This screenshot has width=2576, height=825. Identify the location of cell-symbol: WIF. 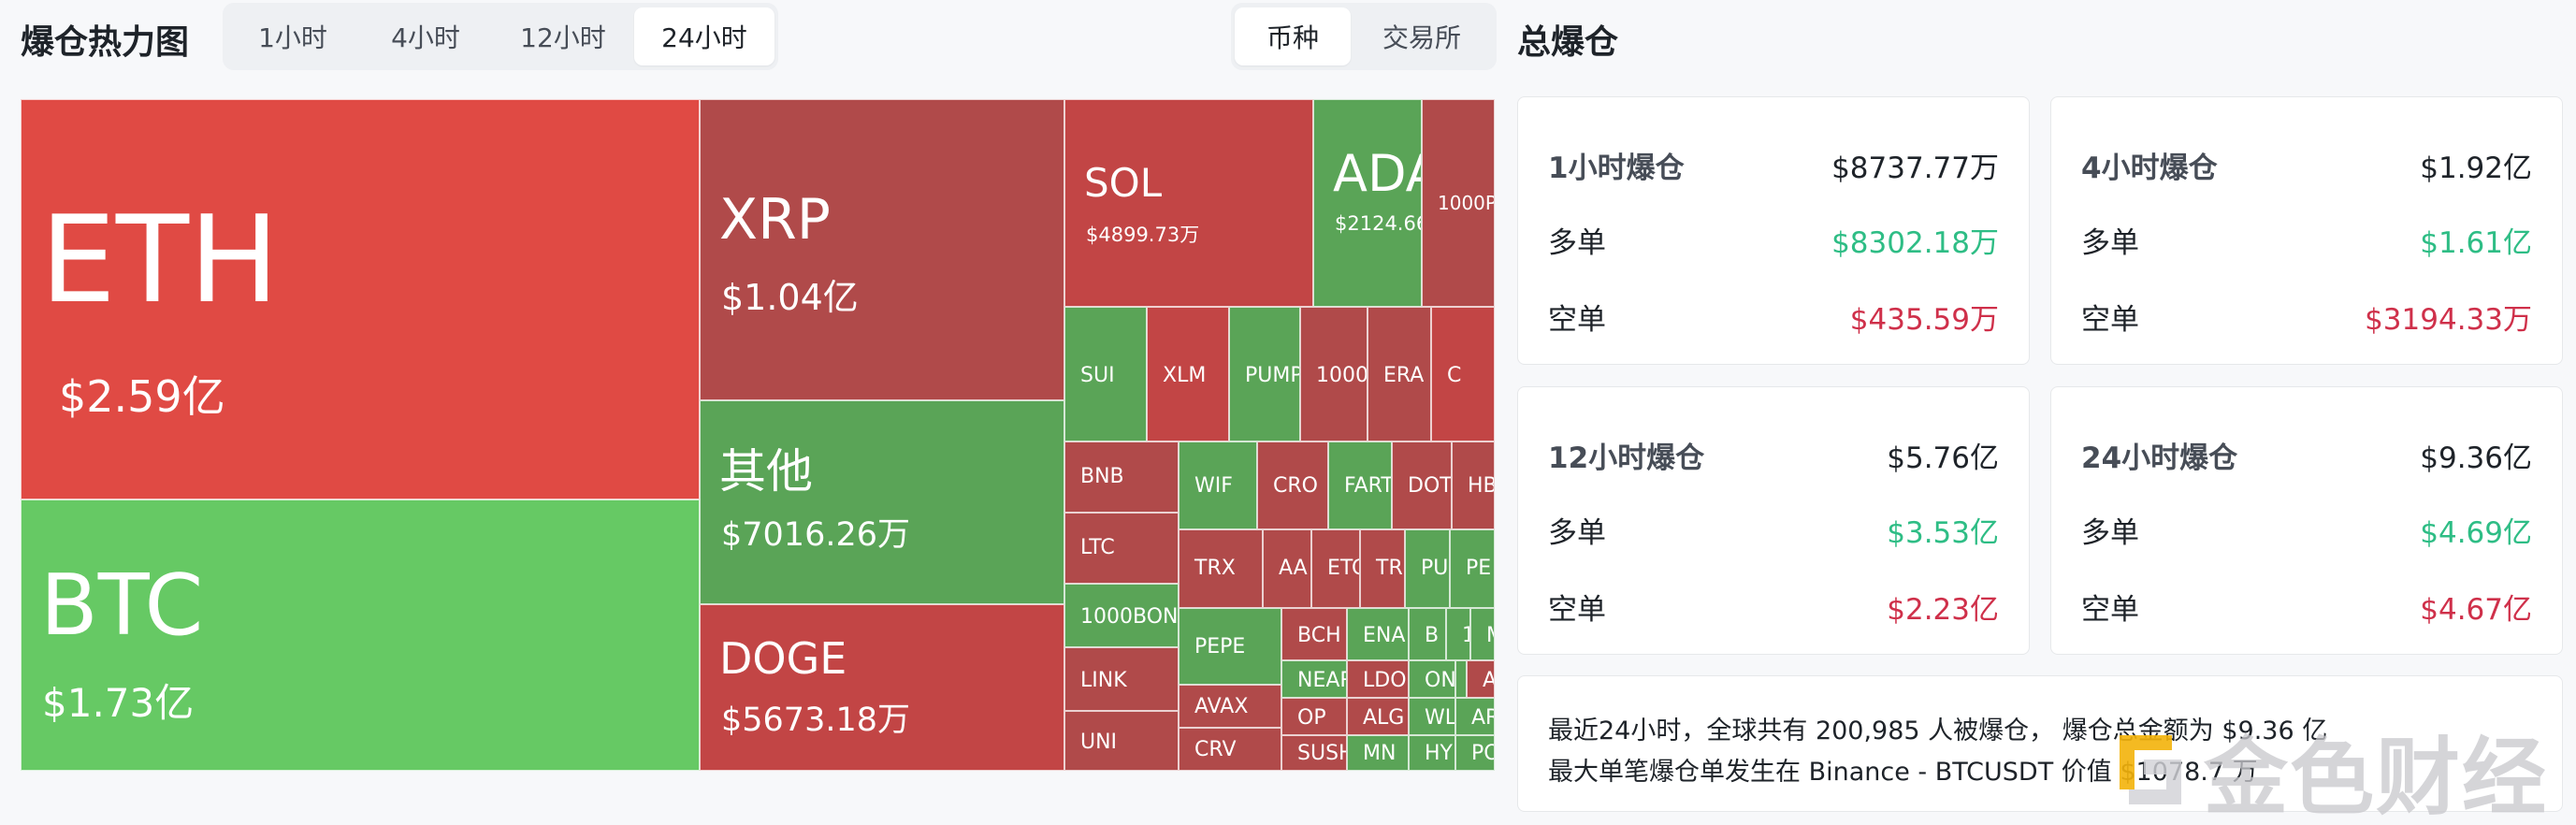
(1213, 486).